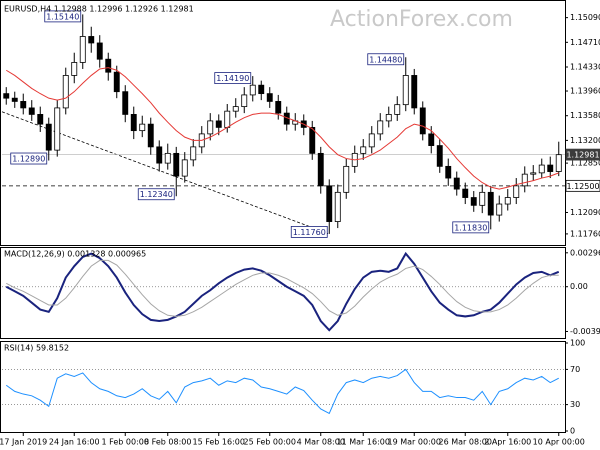 Image resolution: width=600 pixels, height=450 pixels. I want to click on price-box-label: 1.12500, so click(582, 186).